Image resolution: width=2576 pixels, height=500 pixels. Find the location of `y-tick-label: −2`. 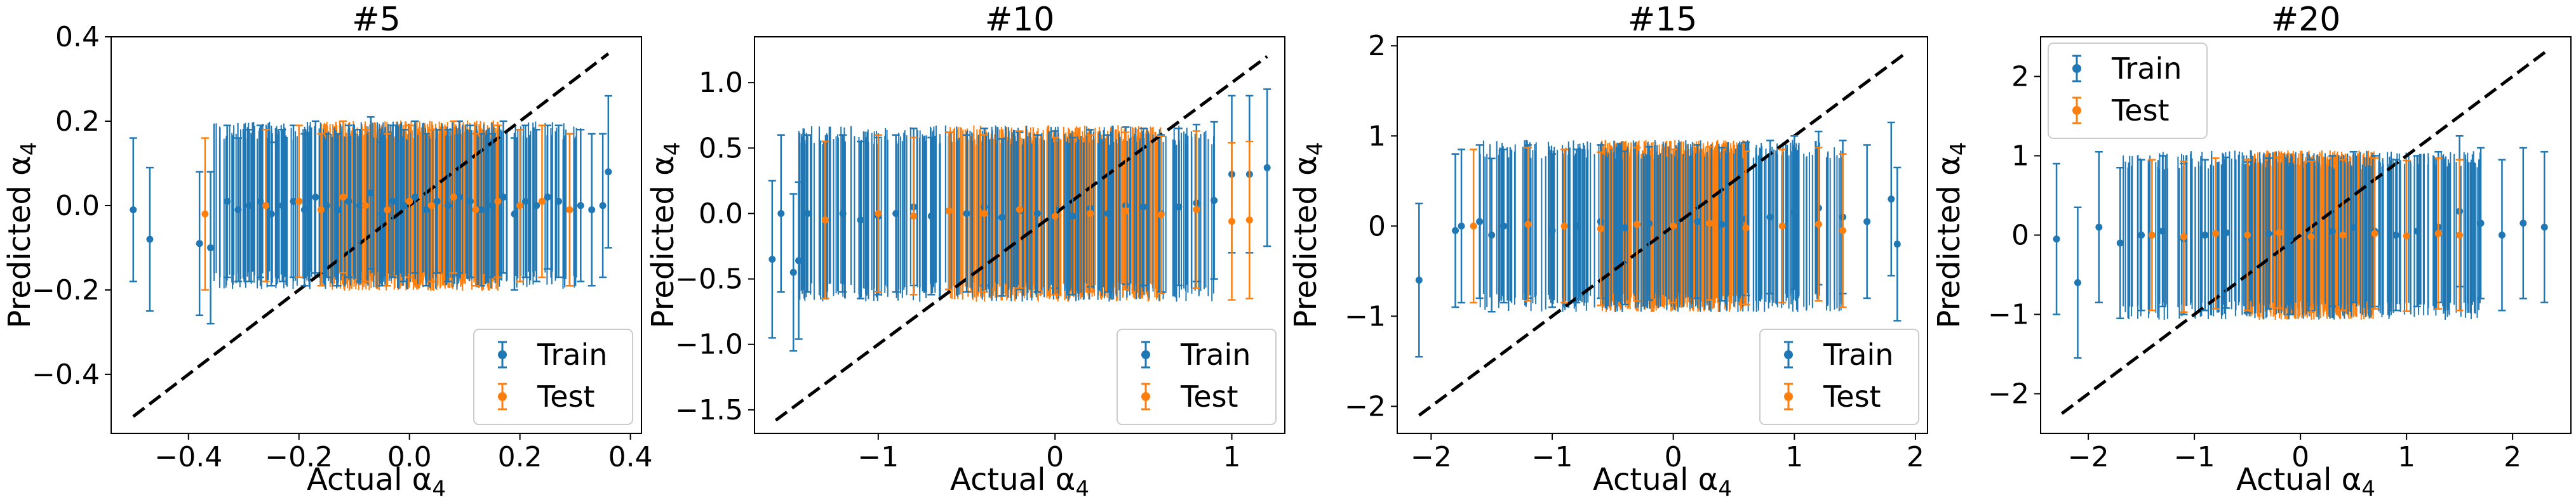

y-tick-label: −2 is located at coordinates (1366, 406).